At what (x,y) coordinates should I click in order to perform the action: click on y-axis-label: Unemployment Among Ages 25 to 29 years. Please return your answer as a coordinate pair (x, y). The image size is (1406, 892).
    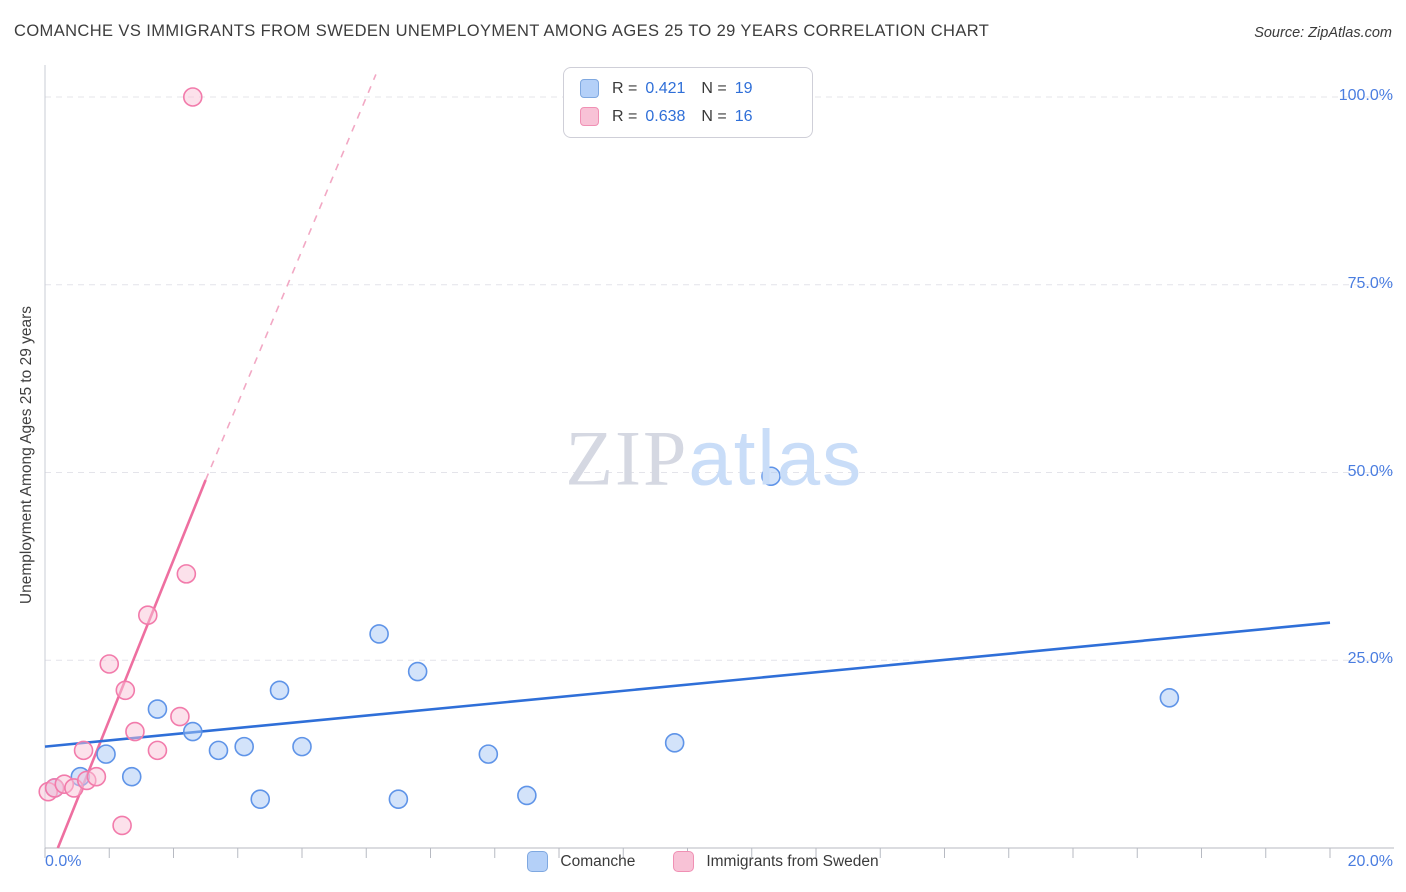
    Looking at the image, I should click on (26, 455).